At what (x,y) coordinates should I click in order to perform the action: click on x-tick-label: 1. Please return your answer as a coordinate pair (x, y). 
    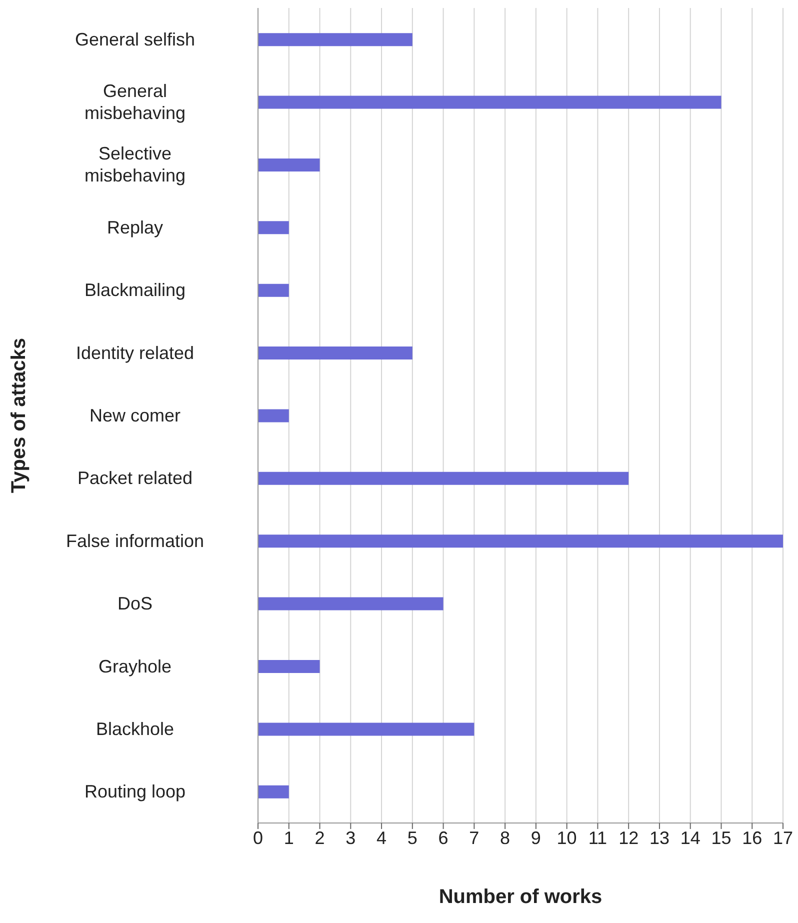
    Looking at the image, I should click on (289, 838).